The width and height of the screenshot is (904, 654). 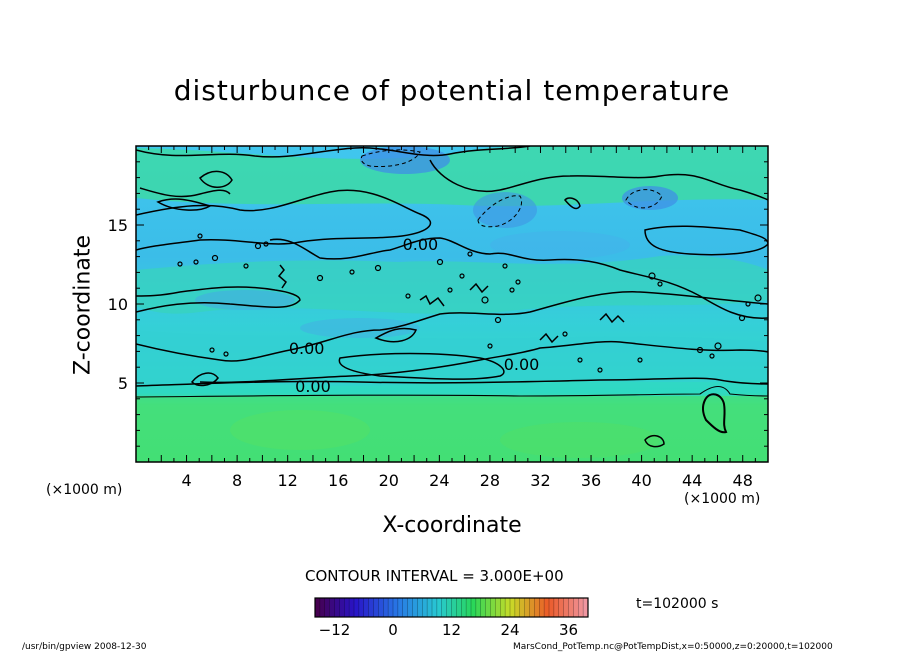 I want to click on footer-left: /usr/bin/gpview 2008-12-30, so click(x=84, y=647).